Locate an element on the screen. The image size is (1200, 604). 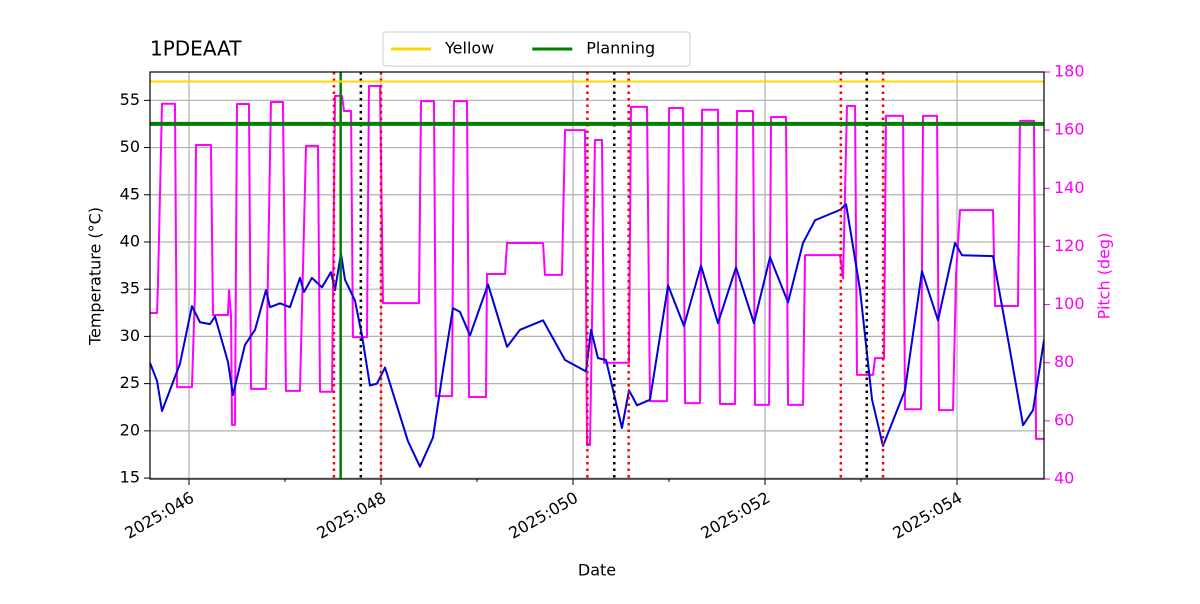
y-tick-label: 45 is located at coordinates (130, 193).